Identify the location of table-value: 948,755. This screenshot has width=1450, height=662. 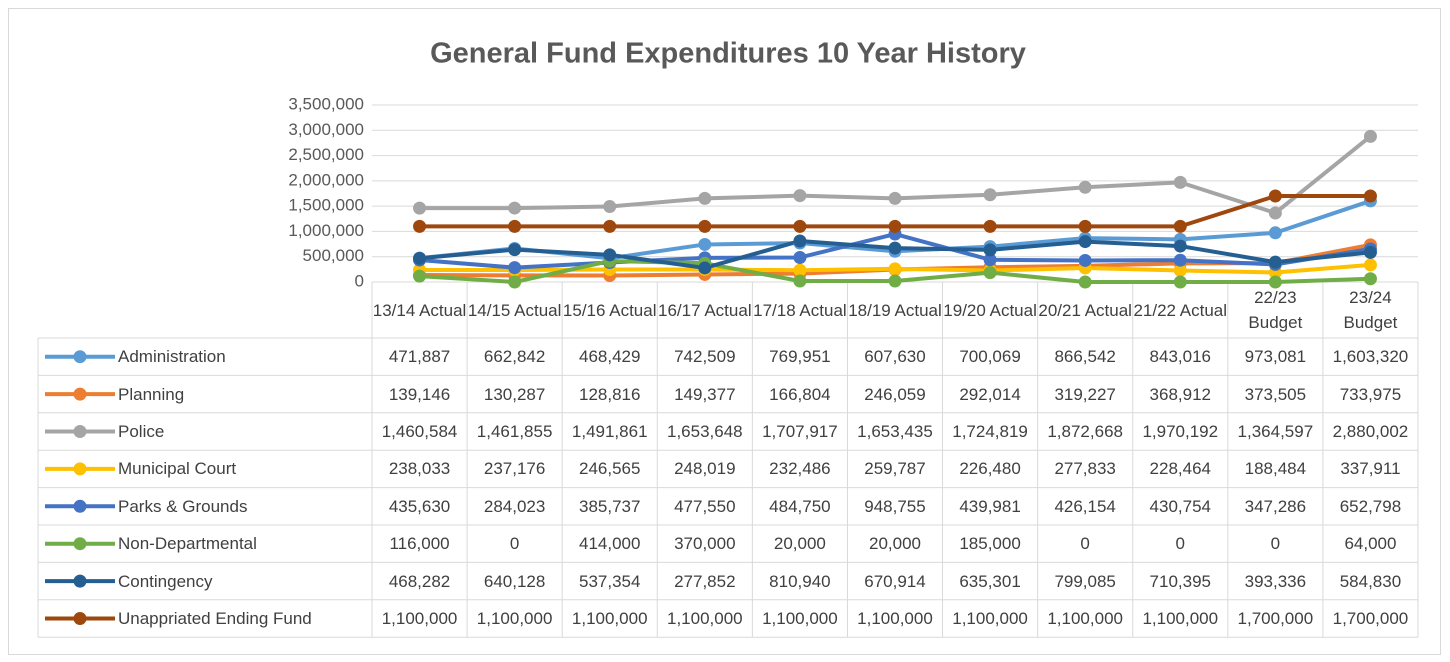
(895, 506).